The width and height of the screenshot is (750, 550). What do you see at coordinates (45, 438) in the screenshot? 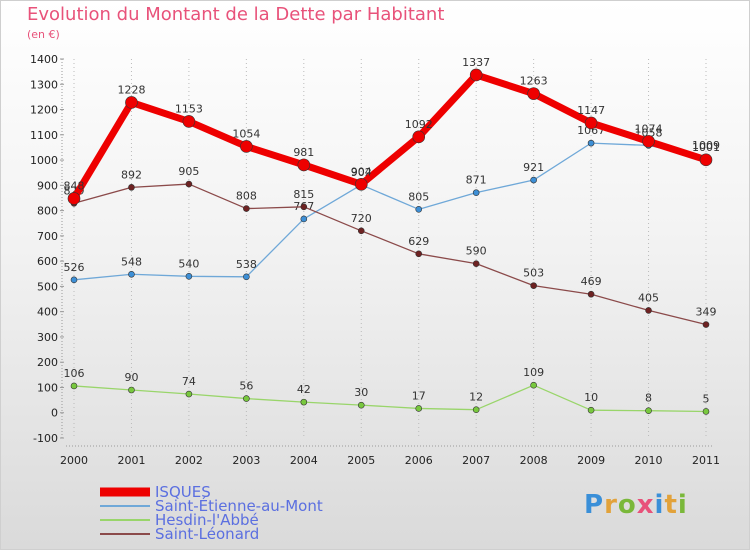
I see `y-tick-label: -100` at bounding box center [45, 438].